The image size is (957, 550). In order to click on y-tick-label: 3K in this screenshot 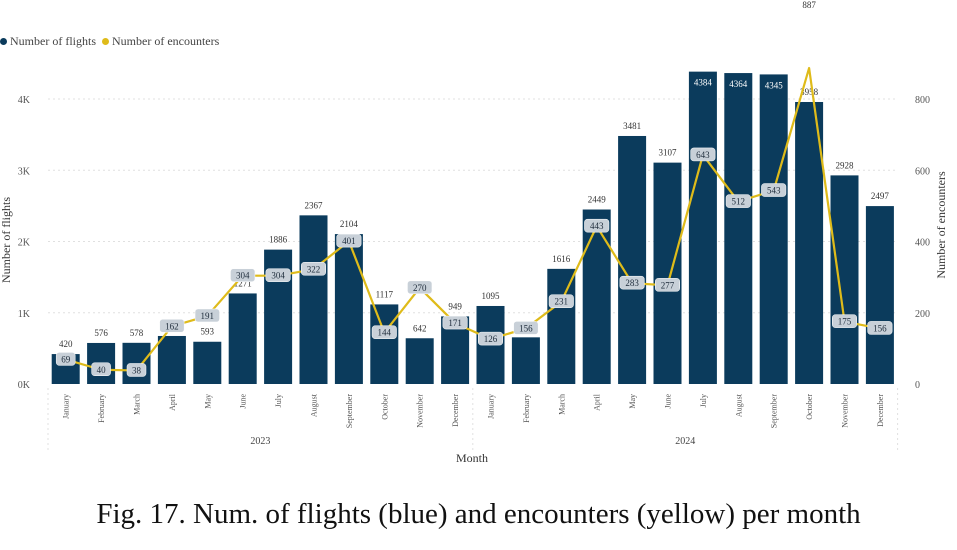, I will do `click(24, 171)`.